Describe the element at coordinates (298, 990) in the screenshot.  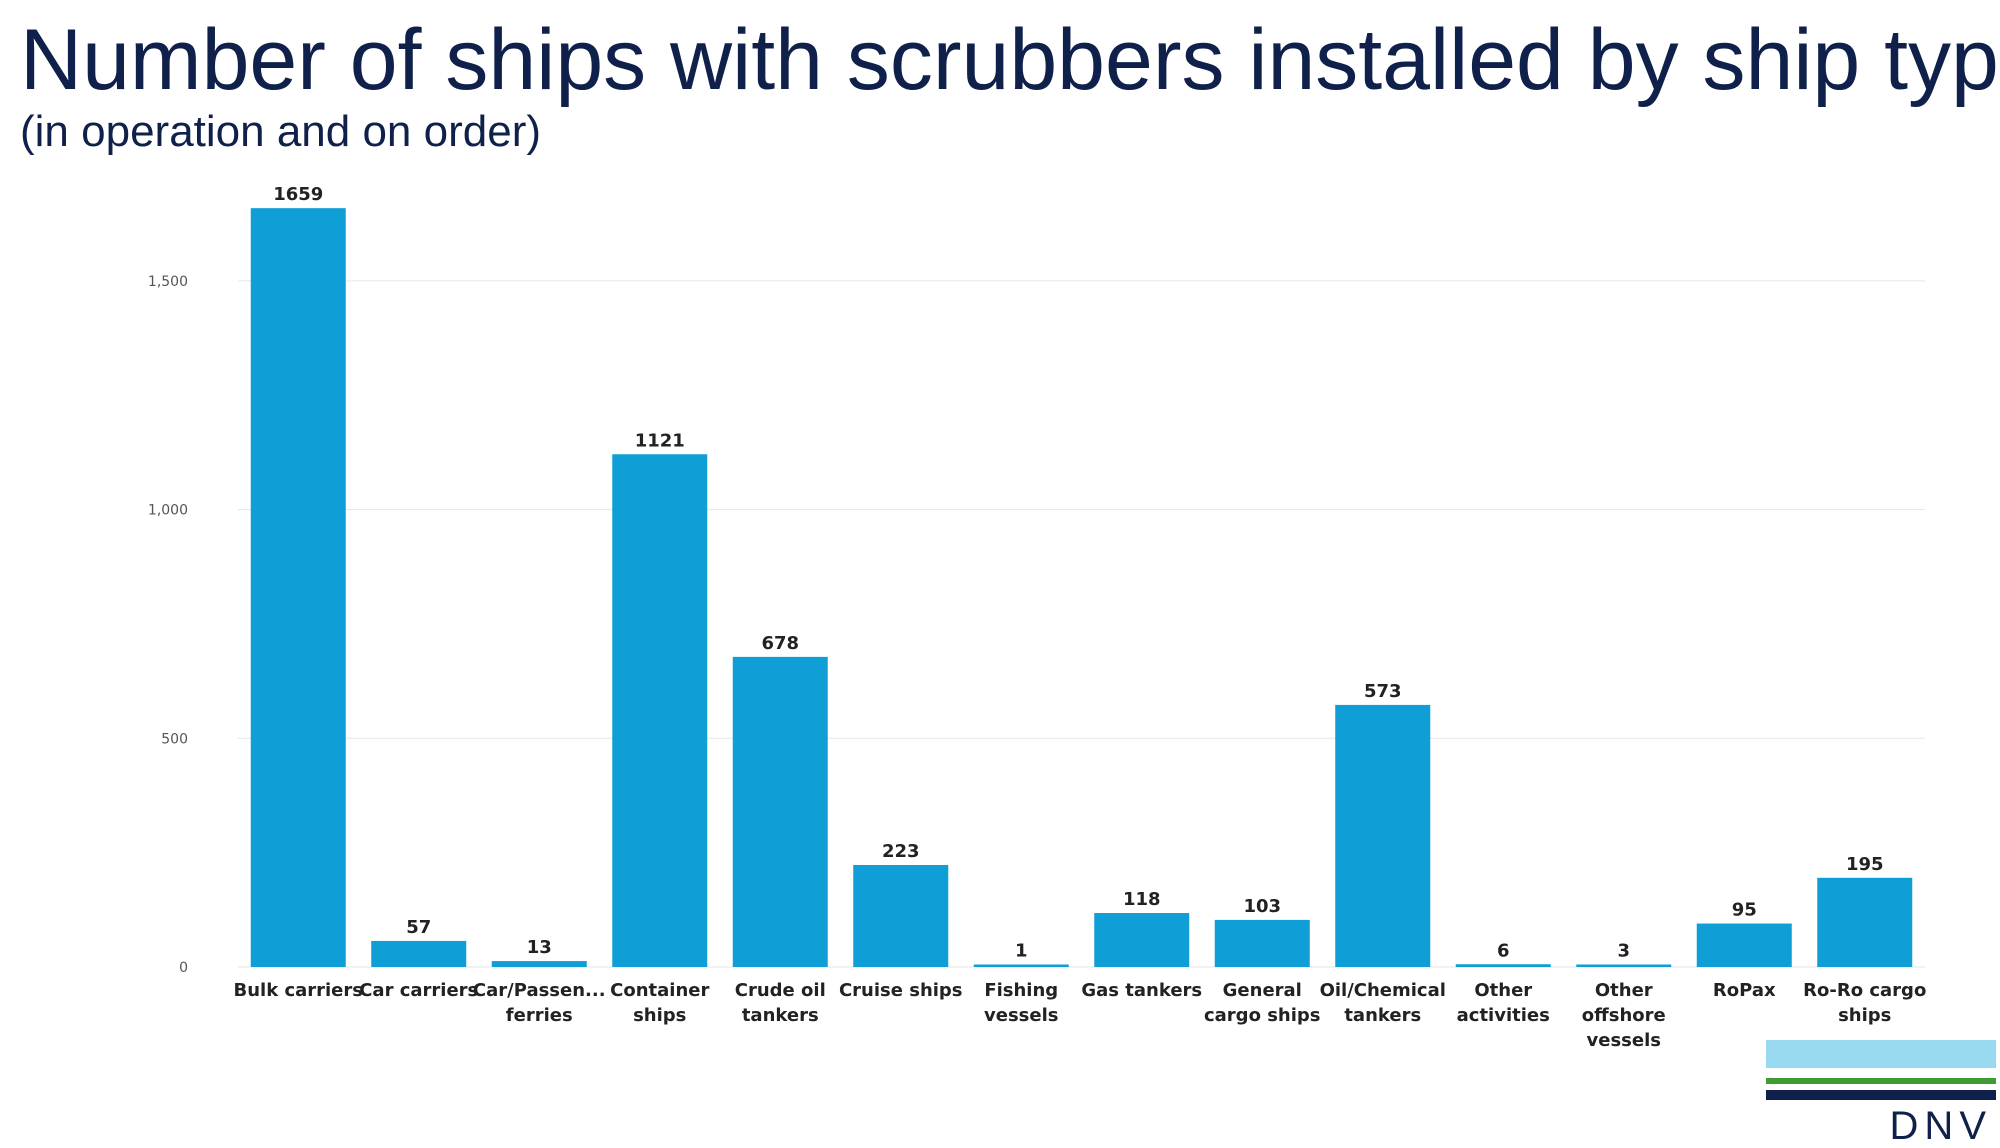
I see `category-label: Bulk carriers` at that location.